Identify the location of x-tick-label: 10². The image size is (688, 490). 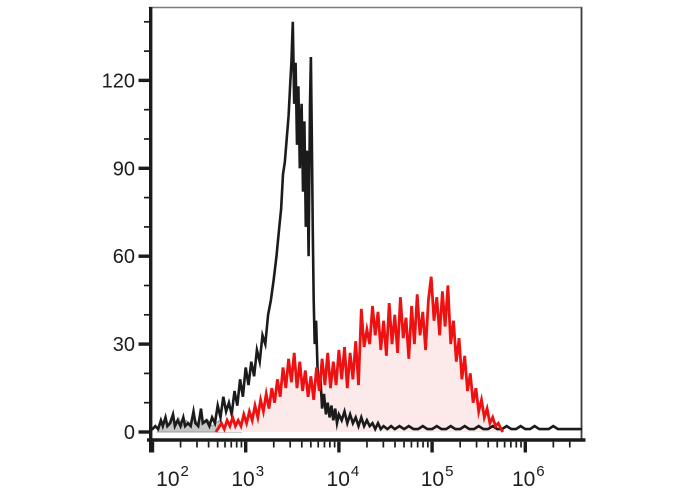
(172, 476).